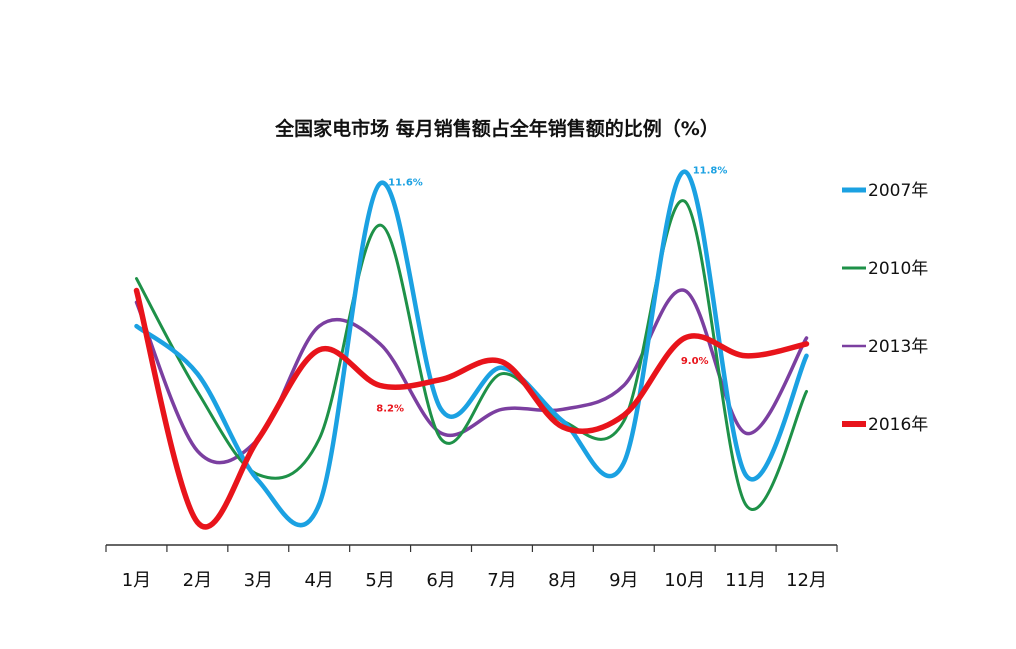 Image resolution: width=1016 pixels, height=649 pixels. What do you see at coordinates (684, 580) in the screenshot?
I see `x-tick-label: 10月` at bounding box center [684, 580].